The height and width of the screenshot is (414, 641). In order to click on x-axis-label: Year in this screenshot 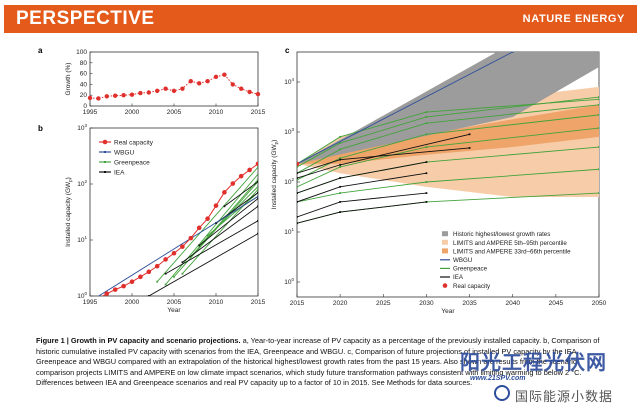, I will do `click(174, 310)`.